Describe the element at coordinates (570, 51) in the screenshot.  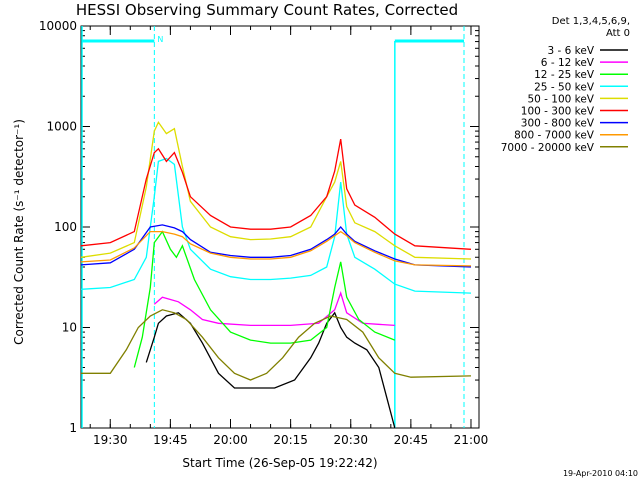
I see `legend-label: 3 - 6 keV` at that location.